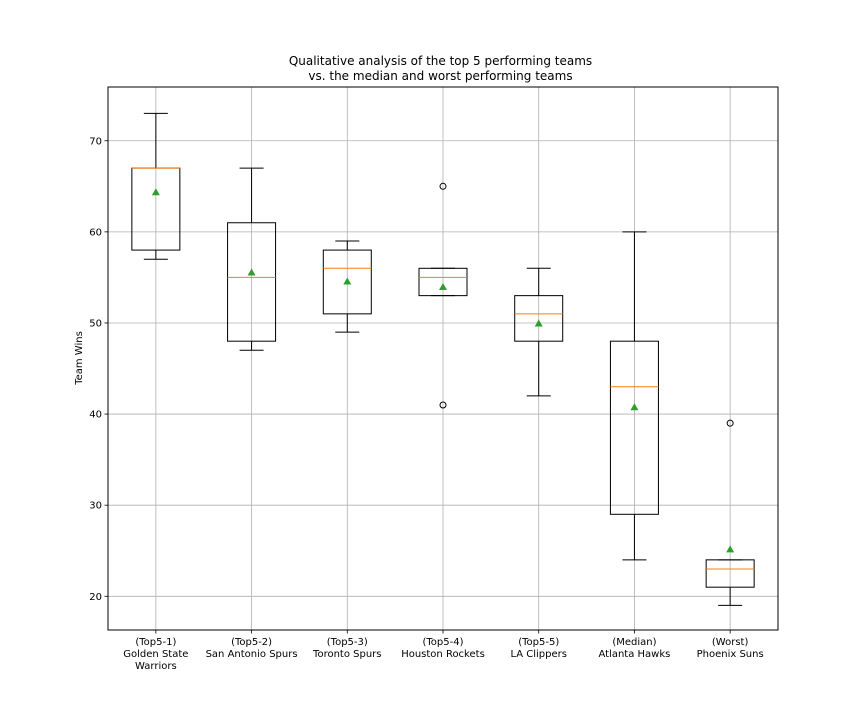 Image resolution: width=864 pixels, height=720 pixels. What do you see at coordinates (538, 642) in the screenshot?
I see `x-tick-label-line: (Top5-5)` at bounding box center [538, 642].